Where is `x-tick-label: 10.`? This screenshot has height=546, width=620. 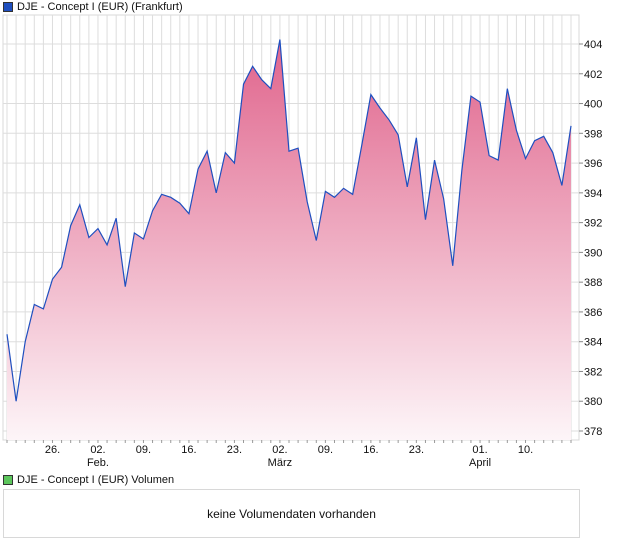
x-tick-label: 10. is located at coordinates (525, 450).